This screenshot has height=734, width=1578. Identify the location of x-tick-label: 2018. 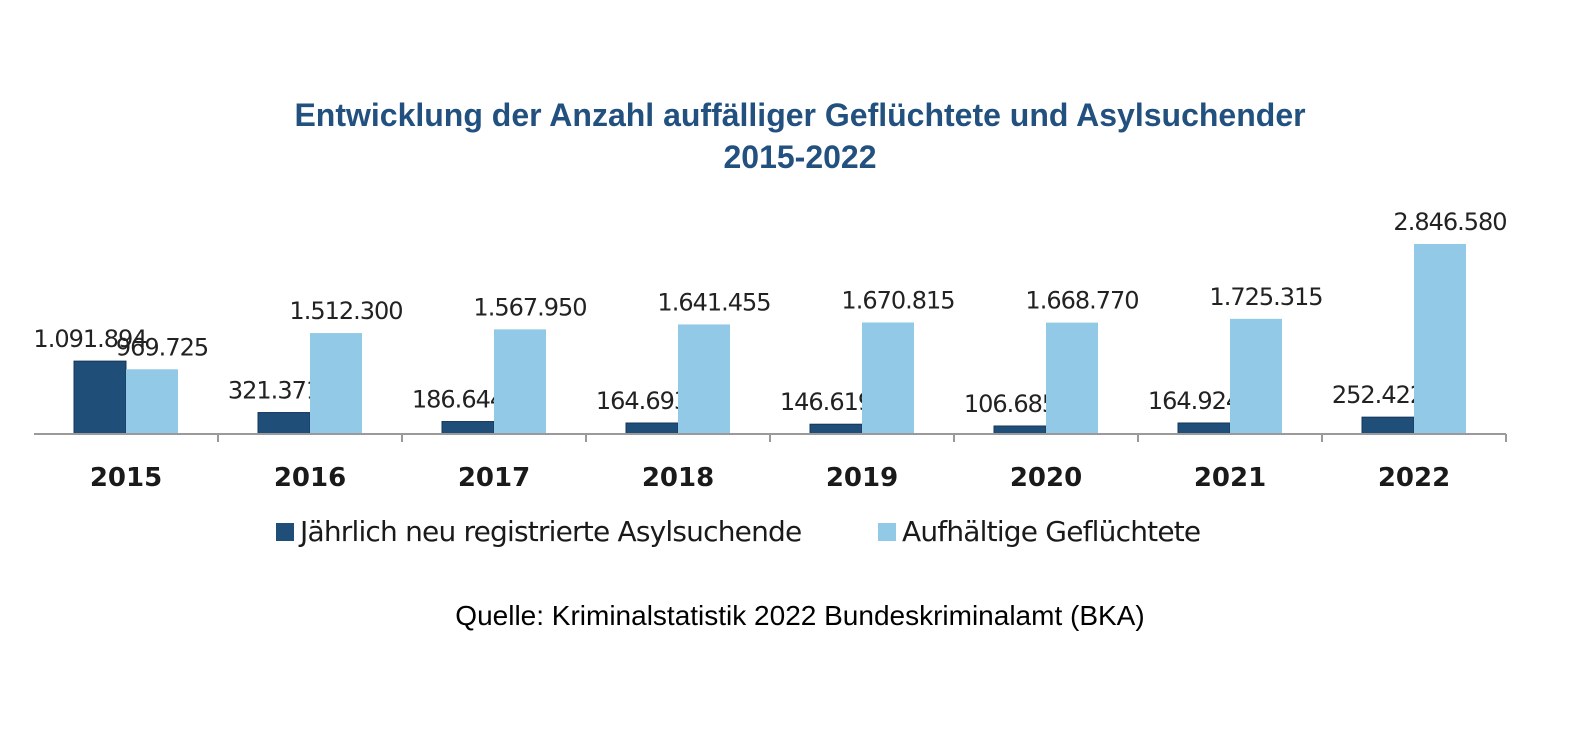
(678, 478).